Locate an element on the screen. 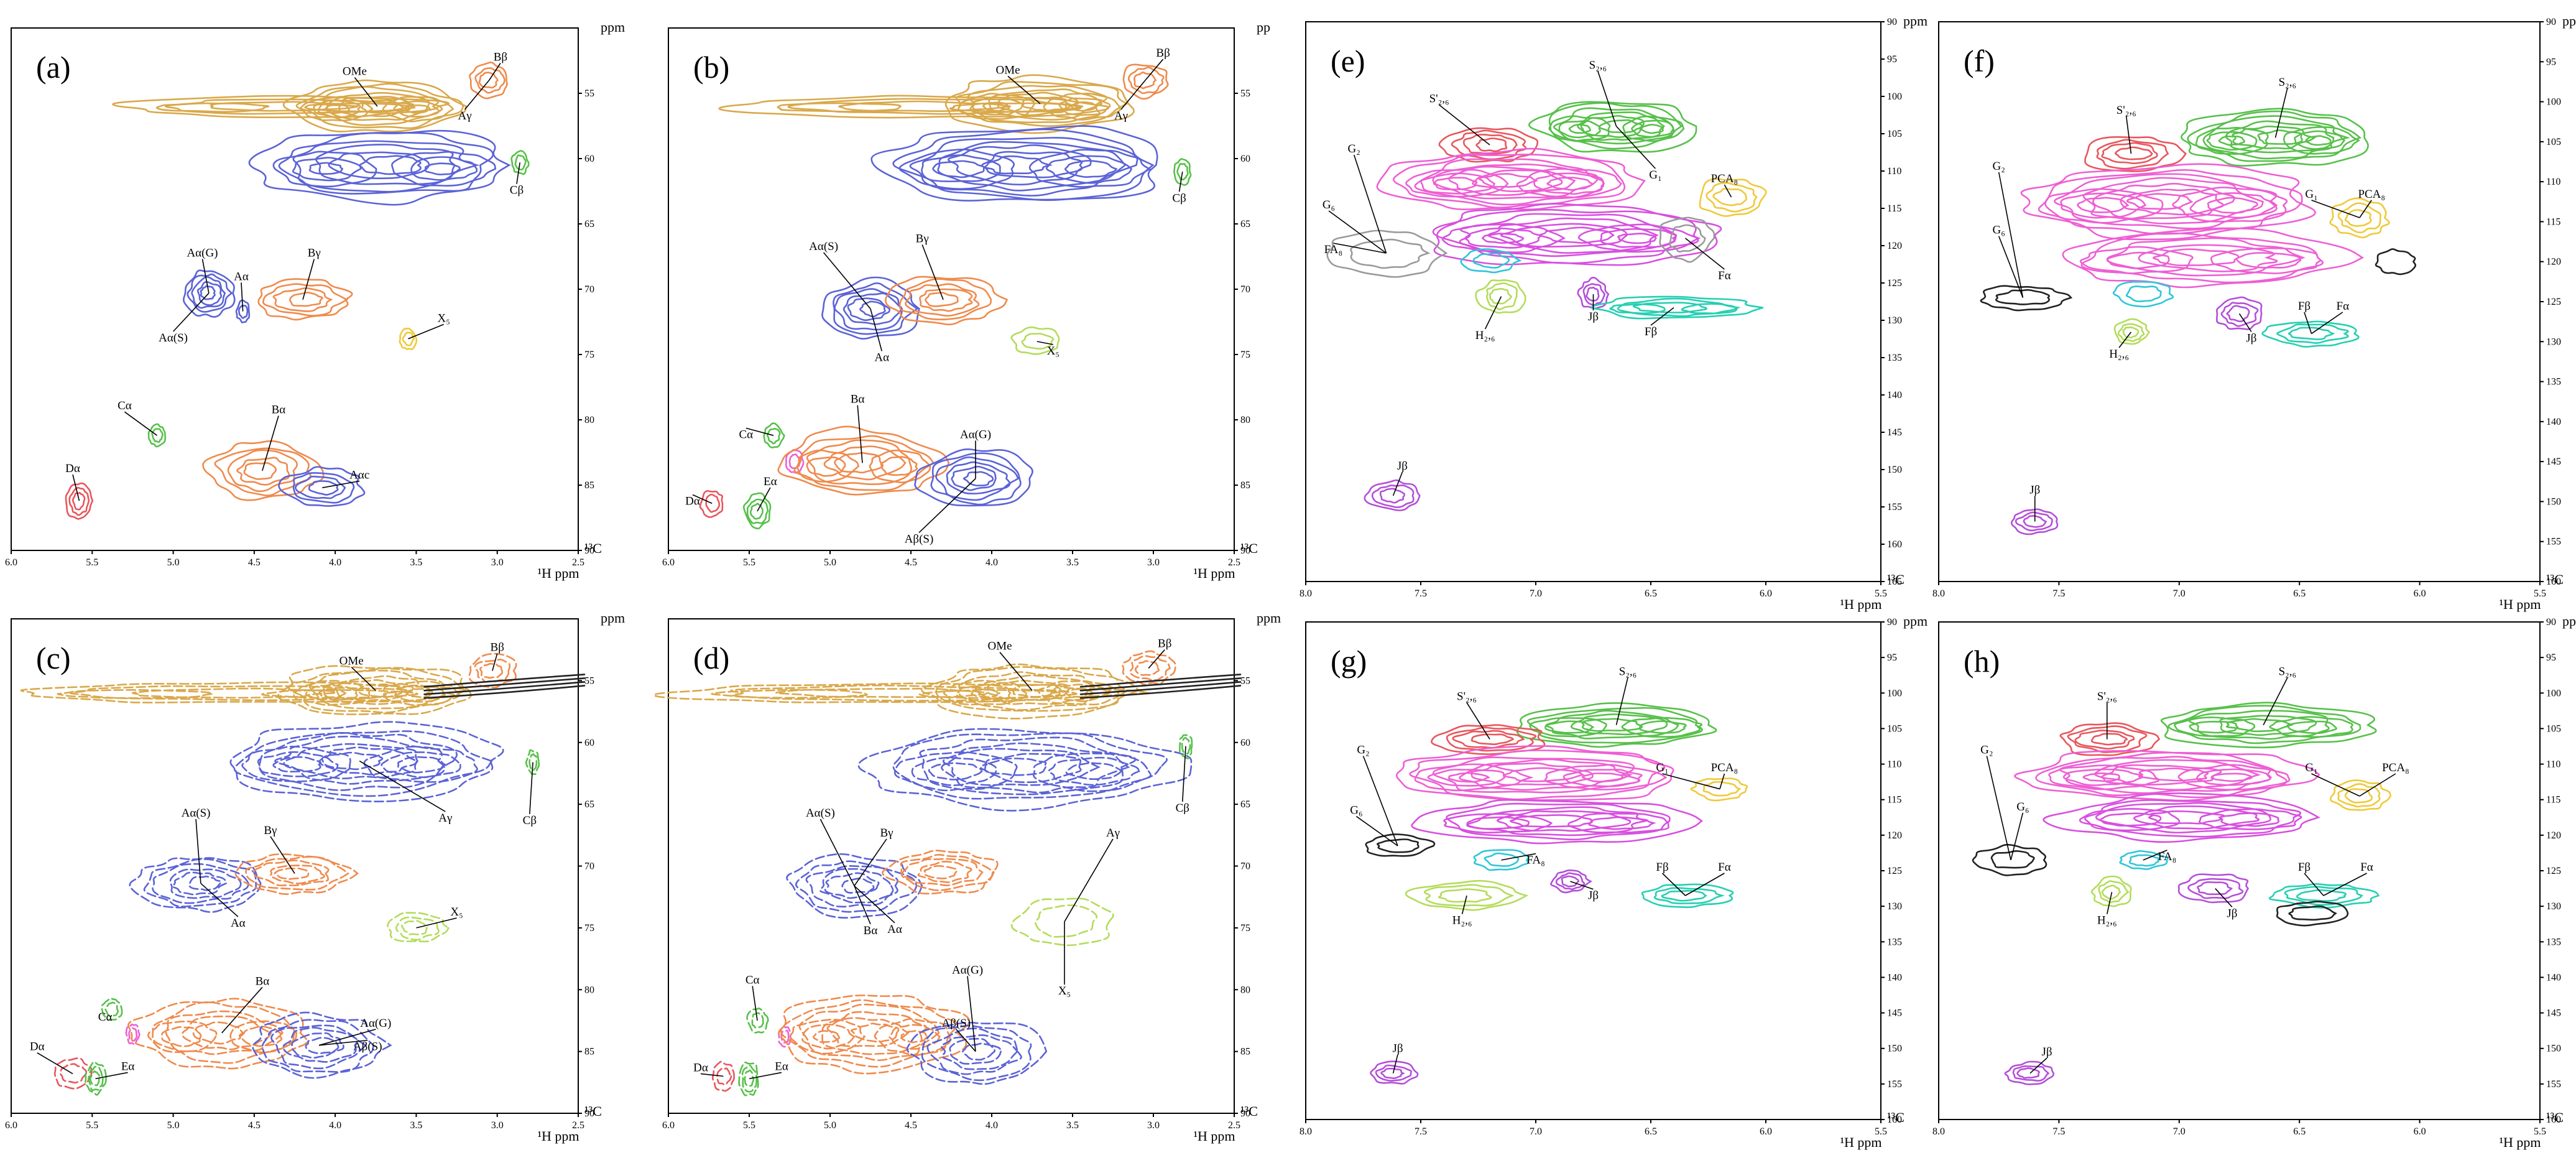 Image resolution: width=2576 pixels, height=1173 pixels. contour-group is located at coordinates (1556, 894).